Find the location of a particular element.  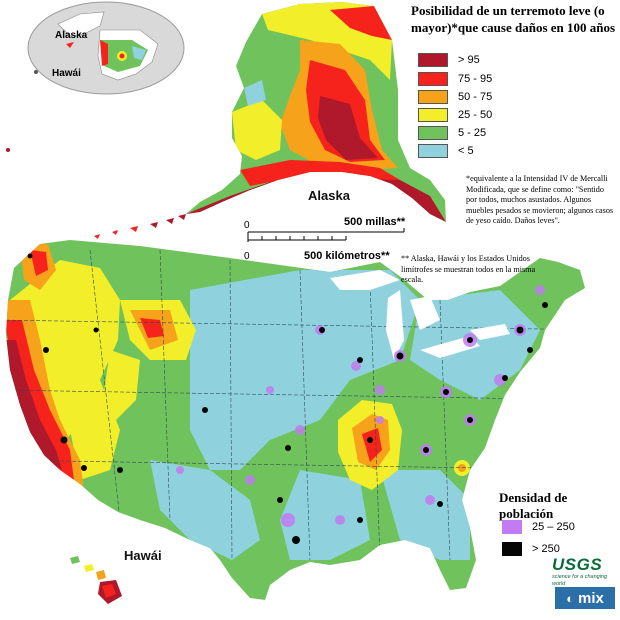

legend-item: 75 - 95 is located at coordinates (455, 79).